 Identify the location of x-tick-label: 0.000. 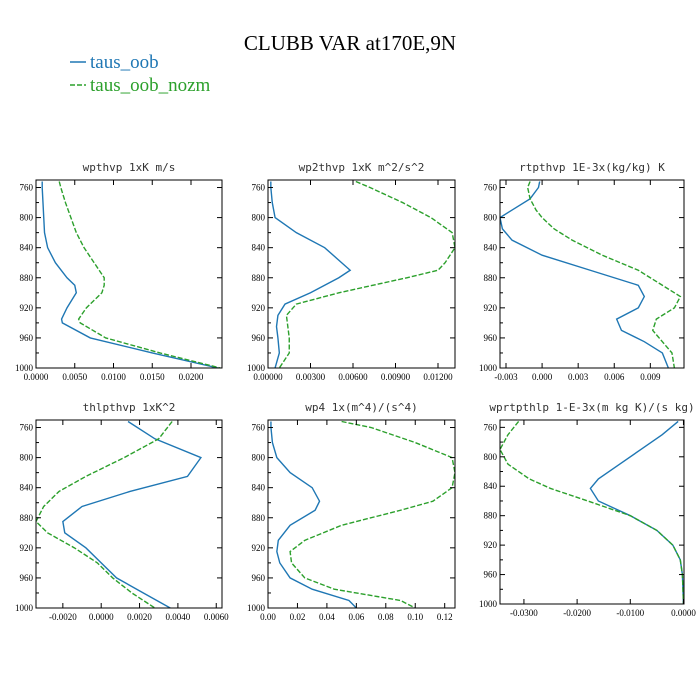
(542, 377).